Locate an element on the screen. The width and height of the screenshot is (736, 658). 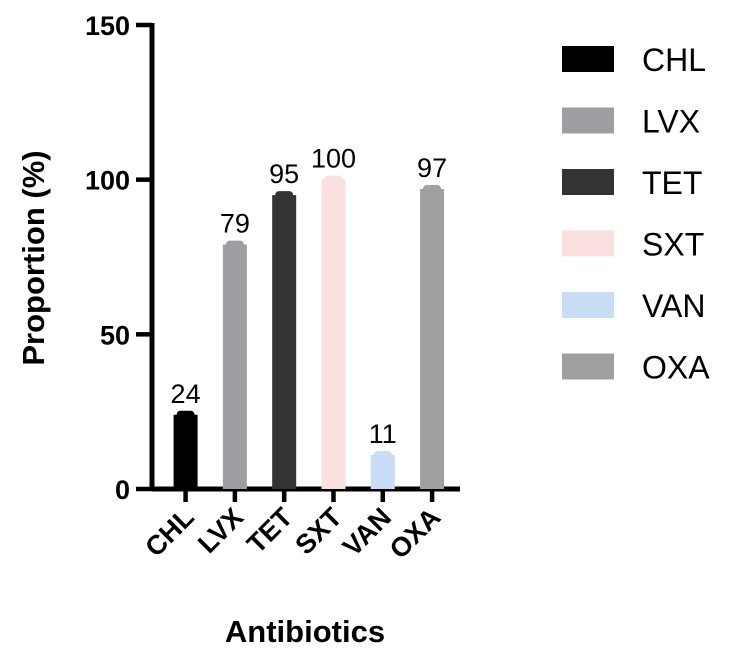
legend-label-oxa: OXA is located at coordinates (676, 368).